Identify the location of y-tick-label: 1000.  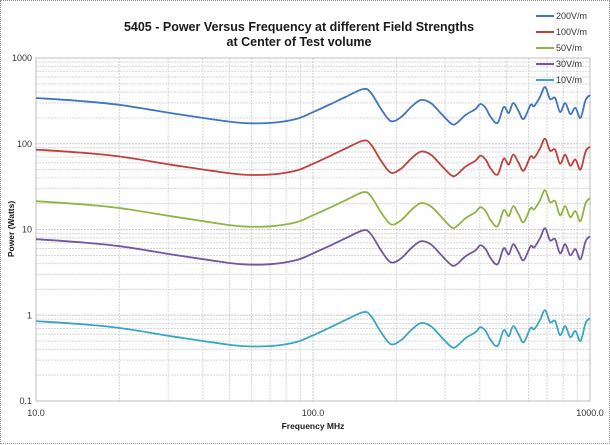
(22, 58).